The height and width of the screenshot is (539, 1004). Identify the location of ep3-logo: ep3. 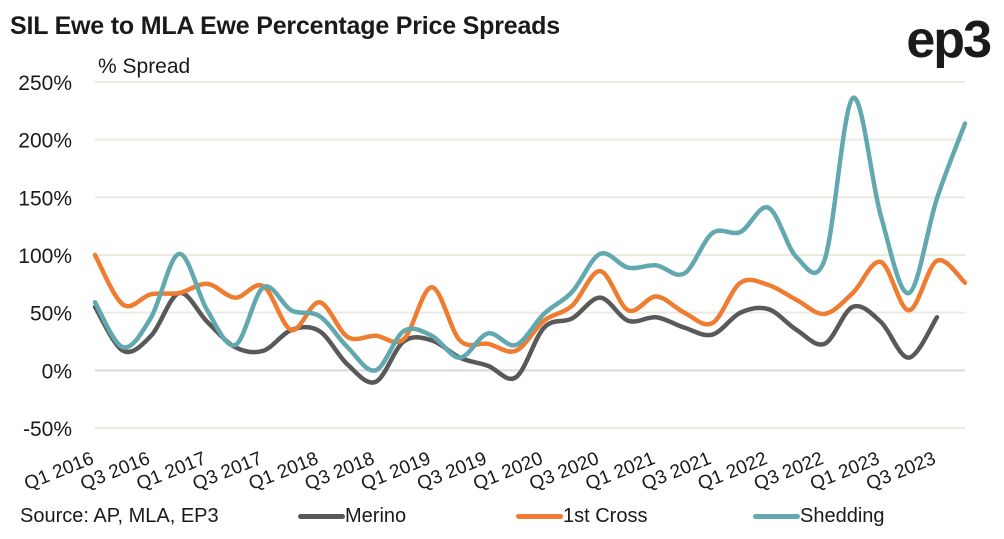
(949, 40).